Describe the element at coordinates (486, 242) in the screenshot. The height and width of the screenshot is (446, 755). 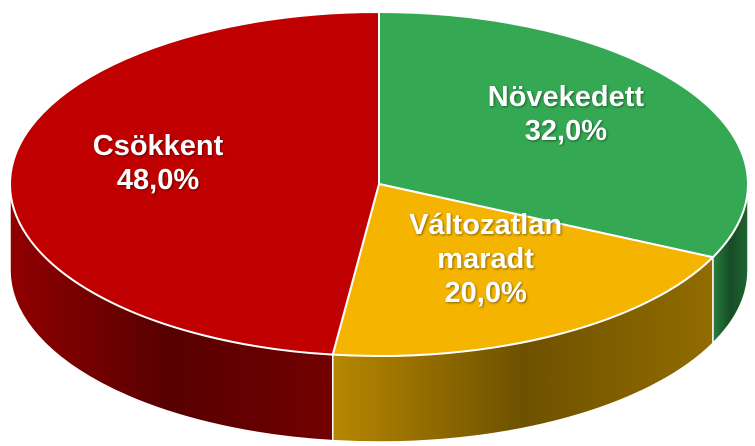
I see `category-label: Változatlan maradt` at that location.